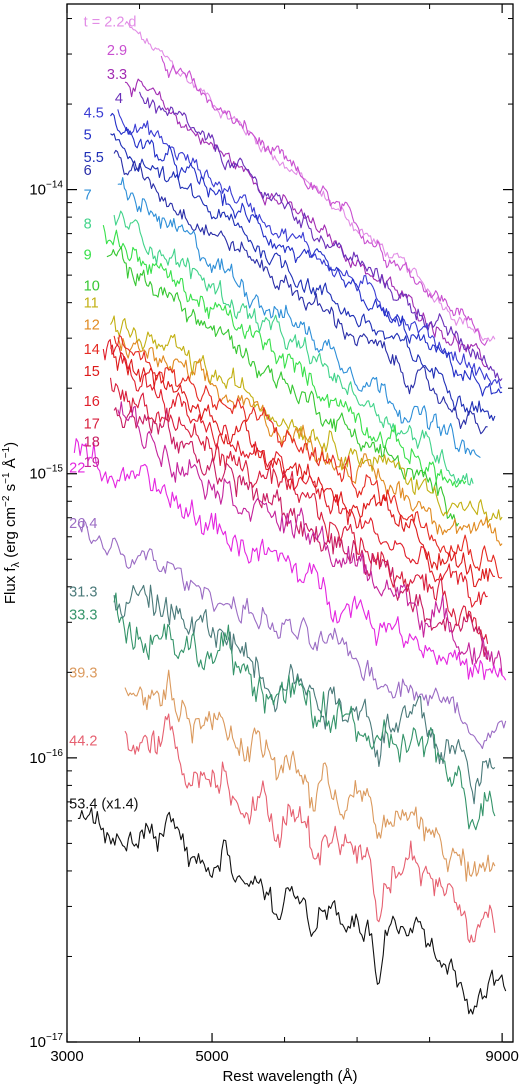 The image size is (520, 1088). I want to click on epoch-label-13: 12, so click(92, 326).